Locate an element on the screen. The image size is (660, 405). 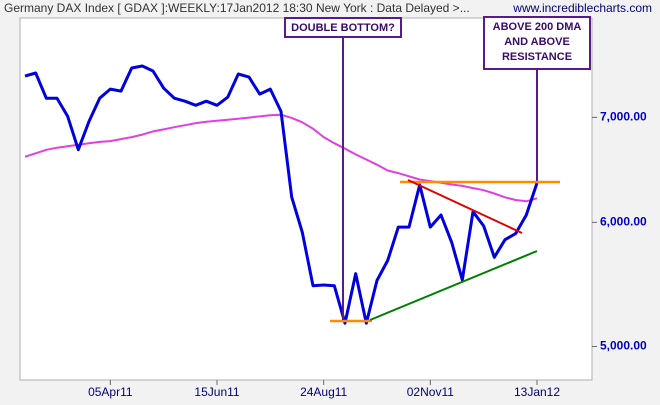
annotation-text: AND ABOVE is located at coordinates (537, 42).